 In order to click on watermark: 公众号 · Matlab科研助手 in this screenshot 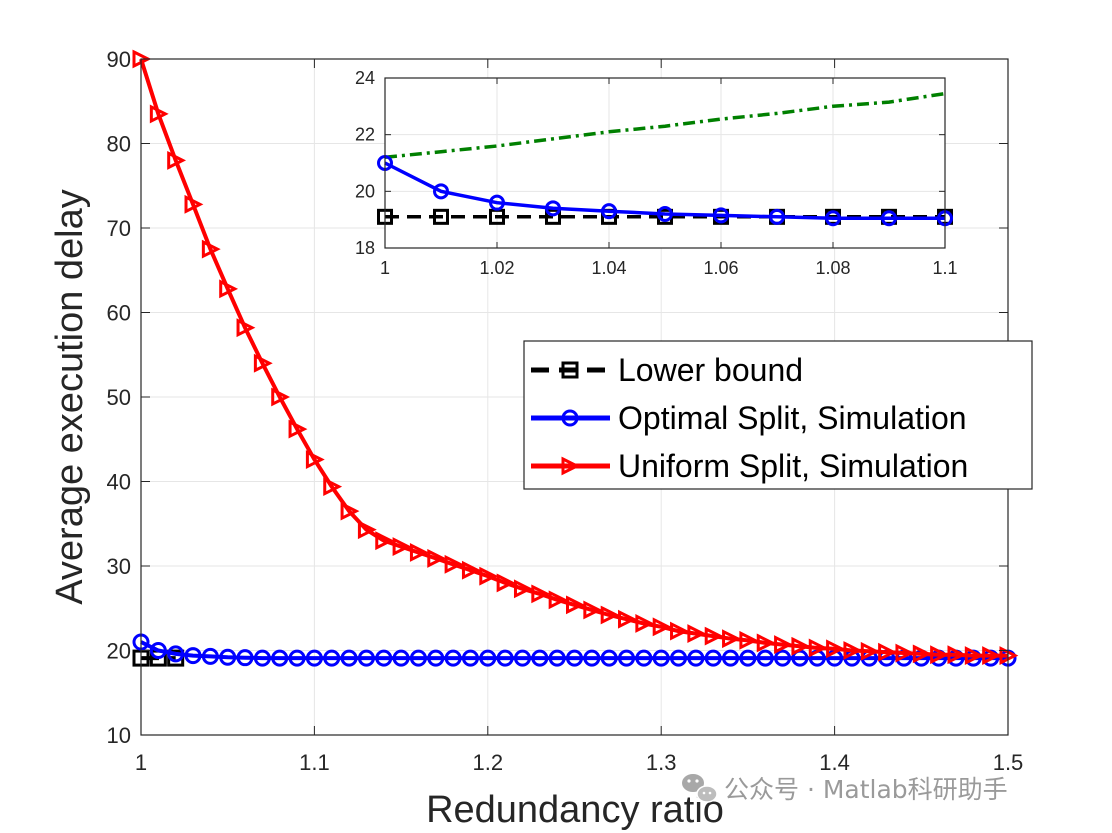, I will do `click(845, 789)`.